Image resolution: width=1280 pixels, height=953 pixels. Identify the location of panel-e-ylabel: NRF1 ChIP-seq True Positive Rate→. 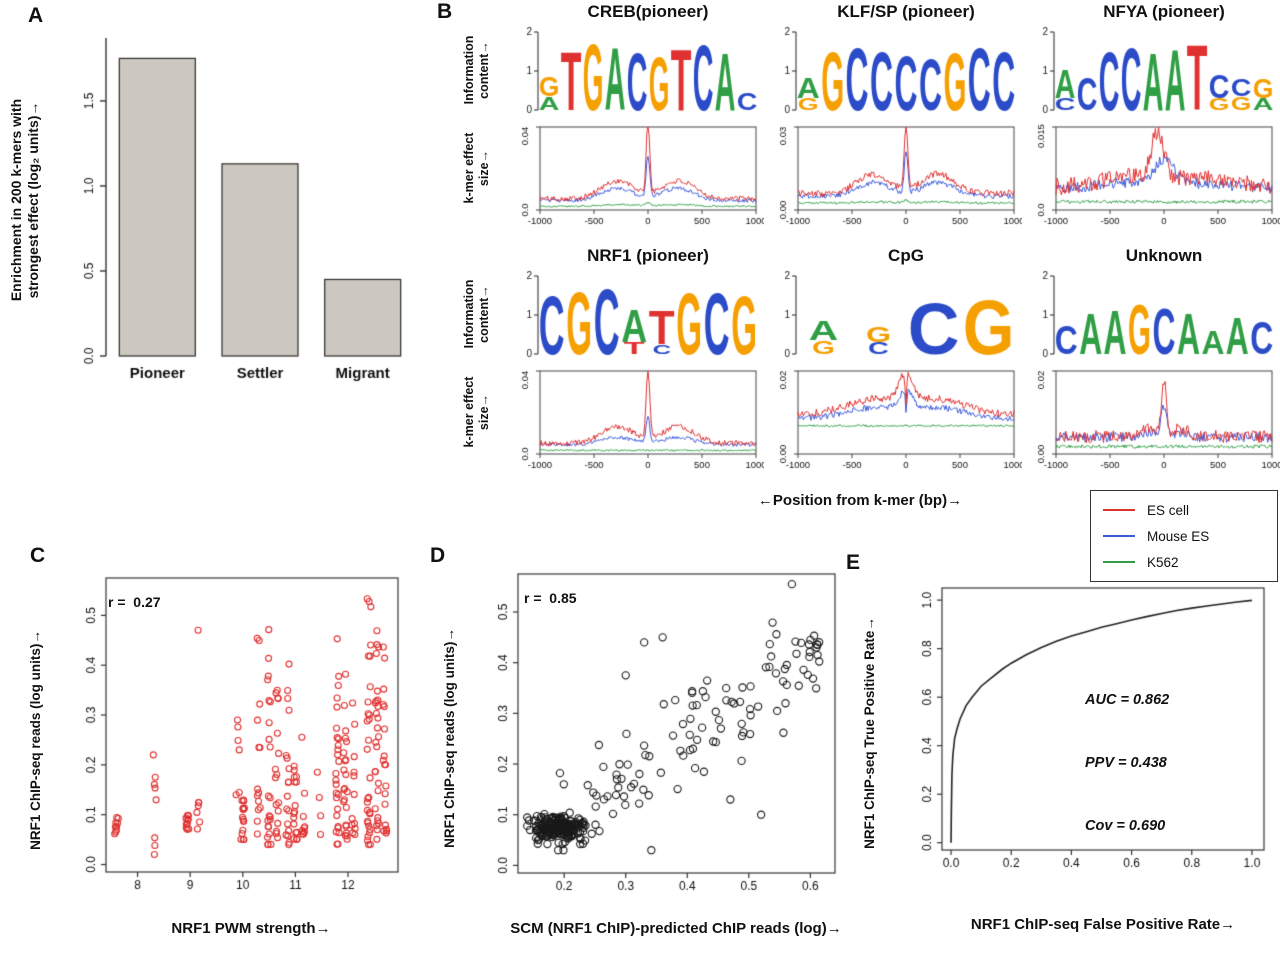
(869, 733).